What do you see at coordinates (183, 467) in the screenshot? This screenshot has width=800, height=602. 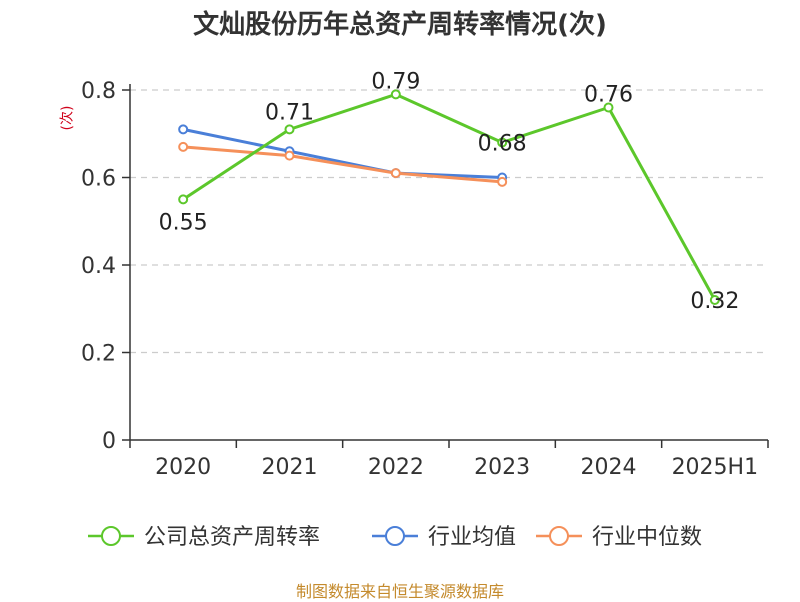 I see `x-tick-label: 2020` at bounding box center [183, 467].